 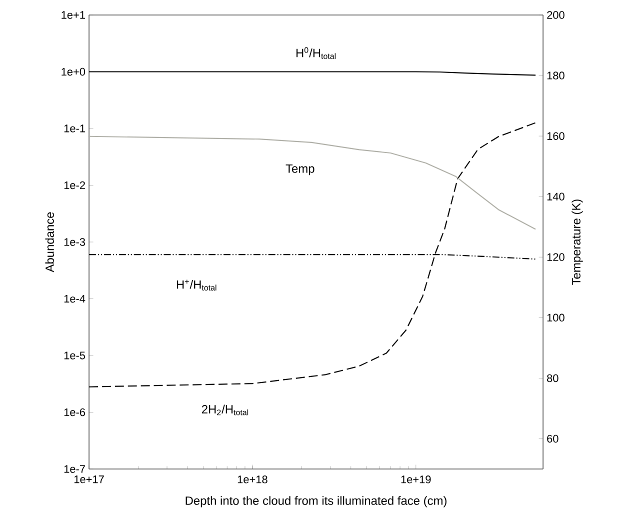 What do you see at coordinates (75, 356) in the screenshot?
I see `y-tick-label: 1e-5` at bounding box center [75, 356].